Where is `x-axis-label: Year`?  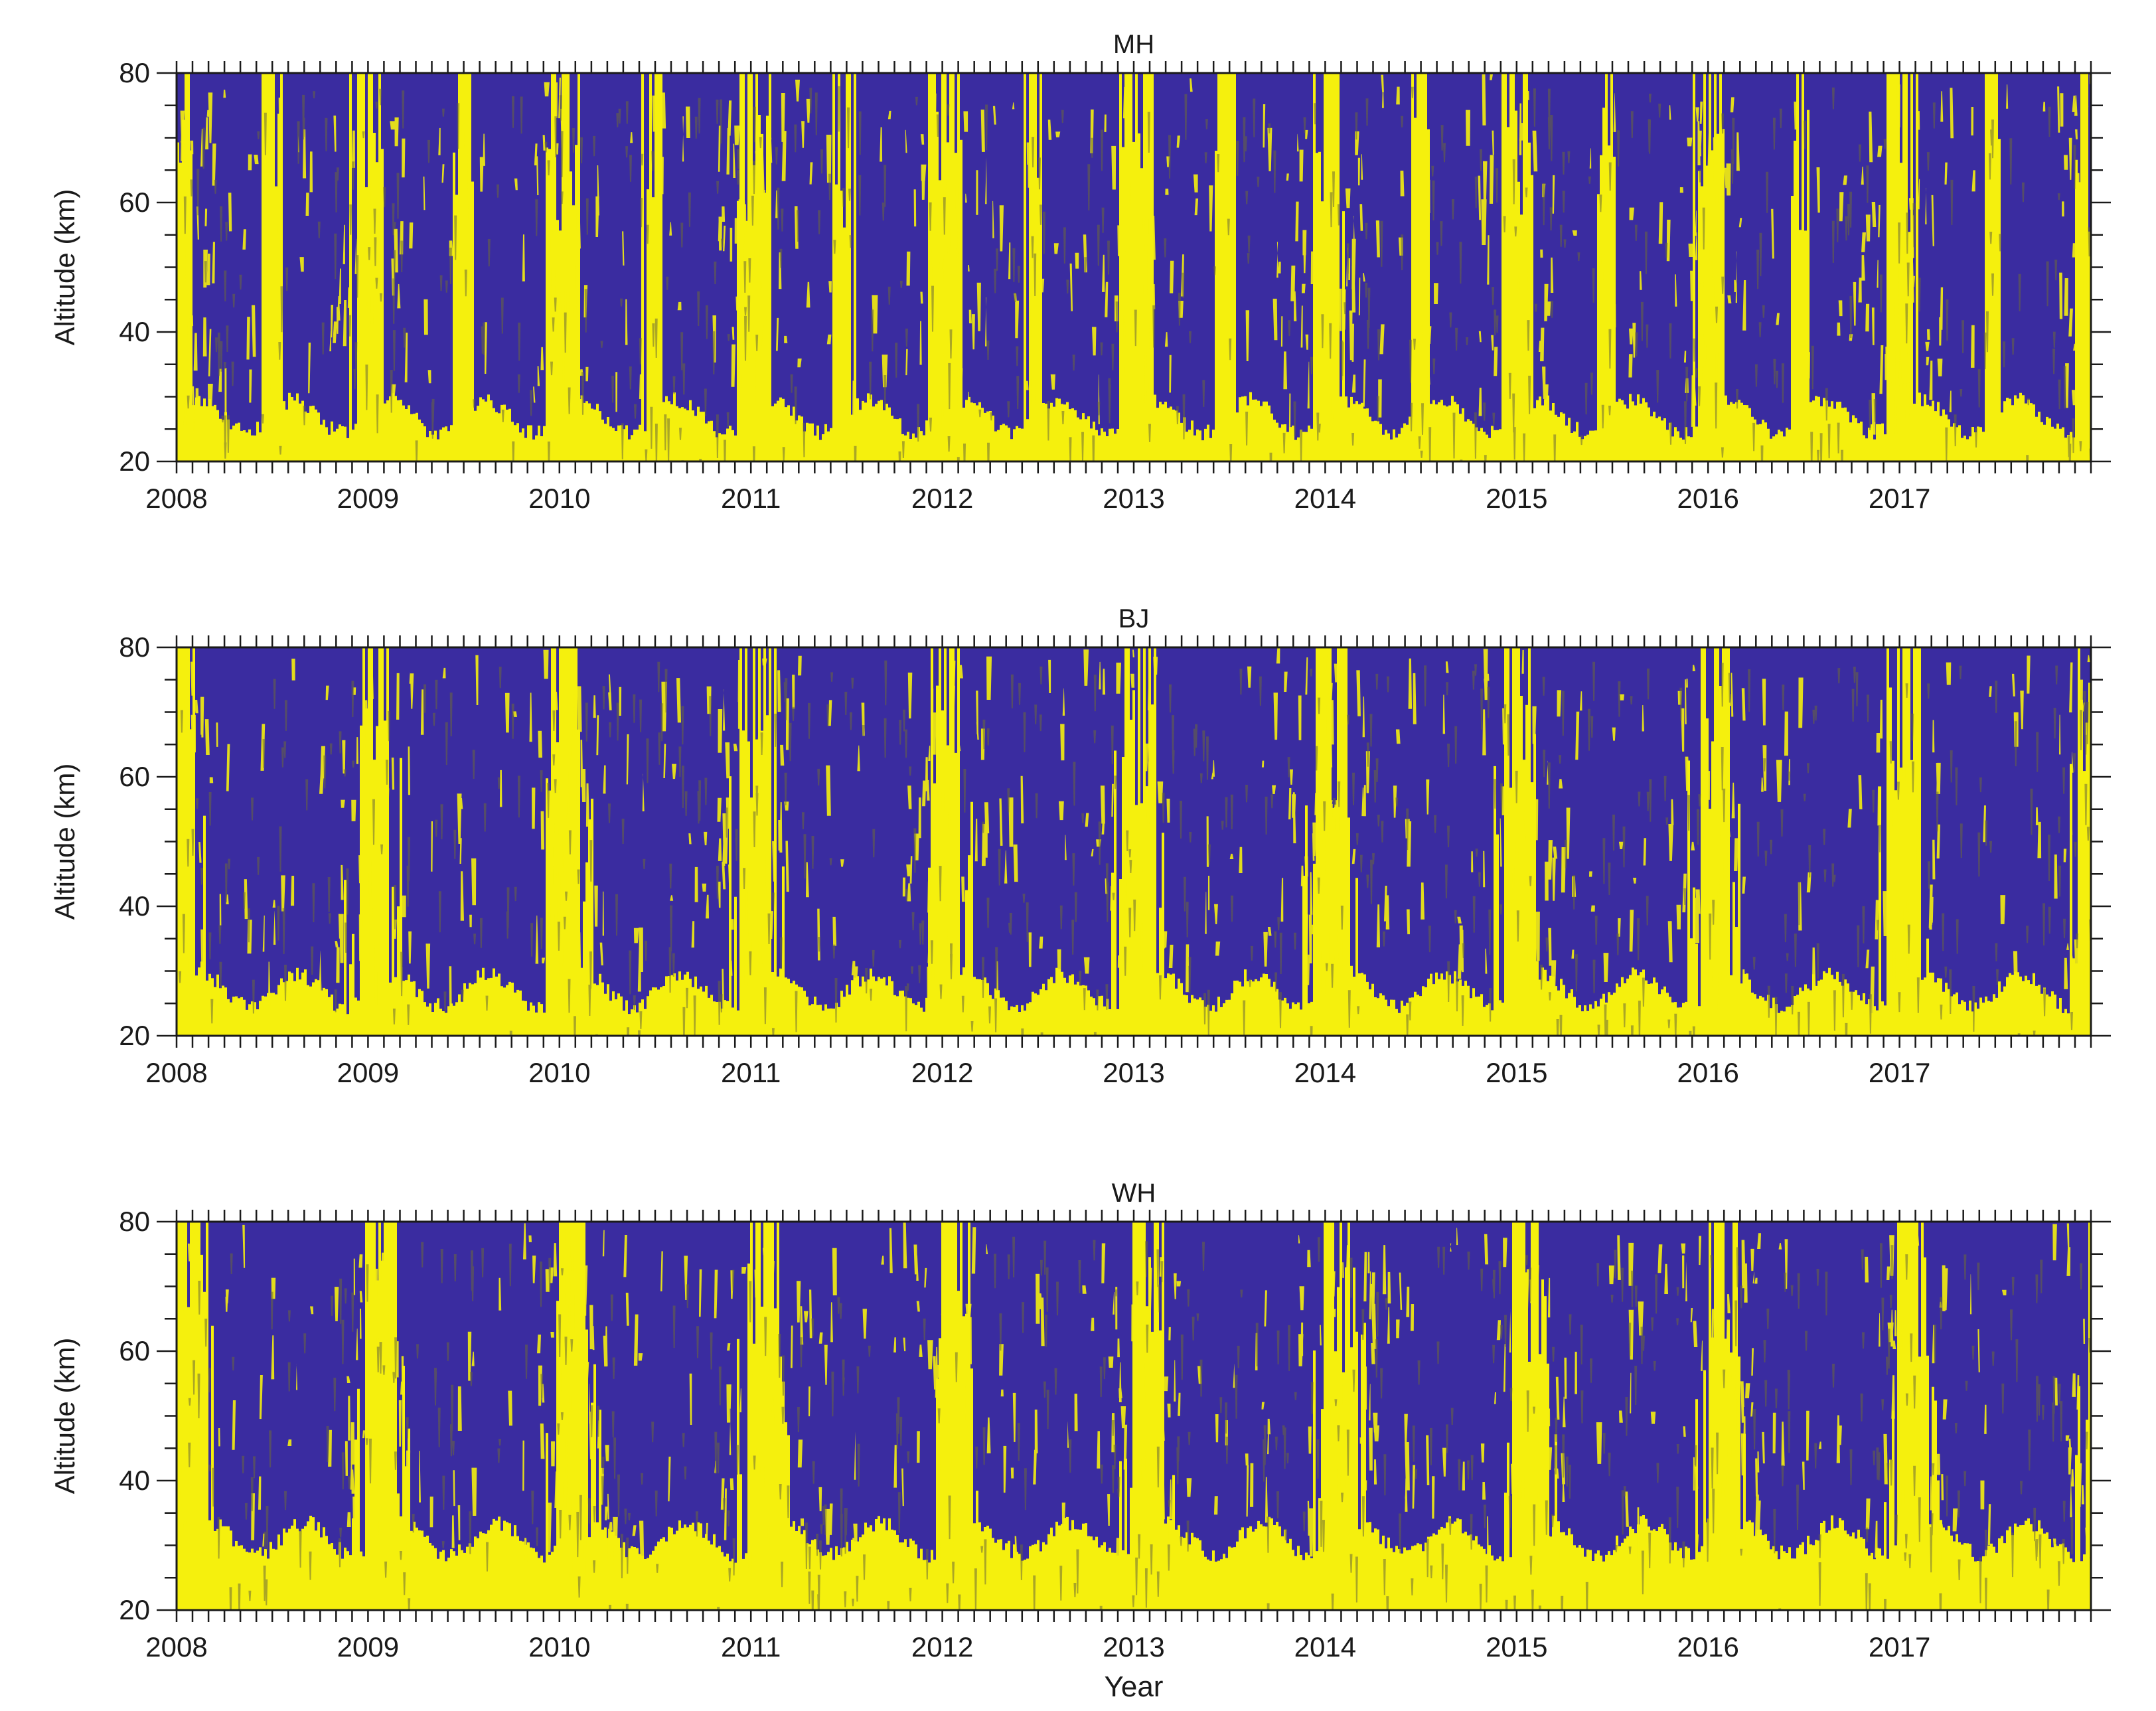 x-axis-label: Year is located at coordinates (1135, 1687).